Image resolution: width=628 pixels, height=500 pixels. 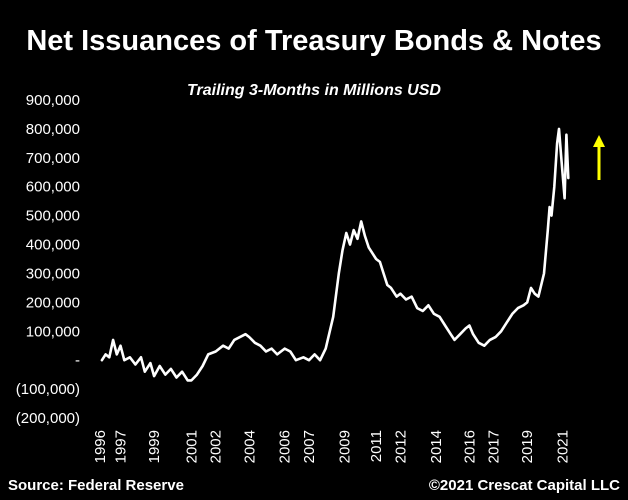 I want to click on x-tick-label: 2011, so click(x=376, y=446).